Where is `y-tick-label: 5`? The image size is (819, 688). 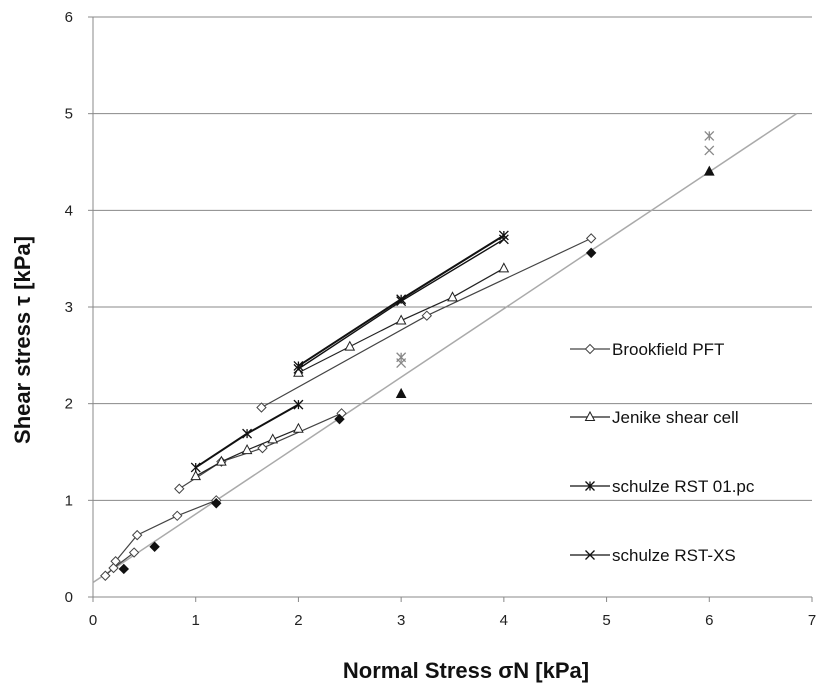 y-tick-label: 5 is located at coordinates (69, 114).